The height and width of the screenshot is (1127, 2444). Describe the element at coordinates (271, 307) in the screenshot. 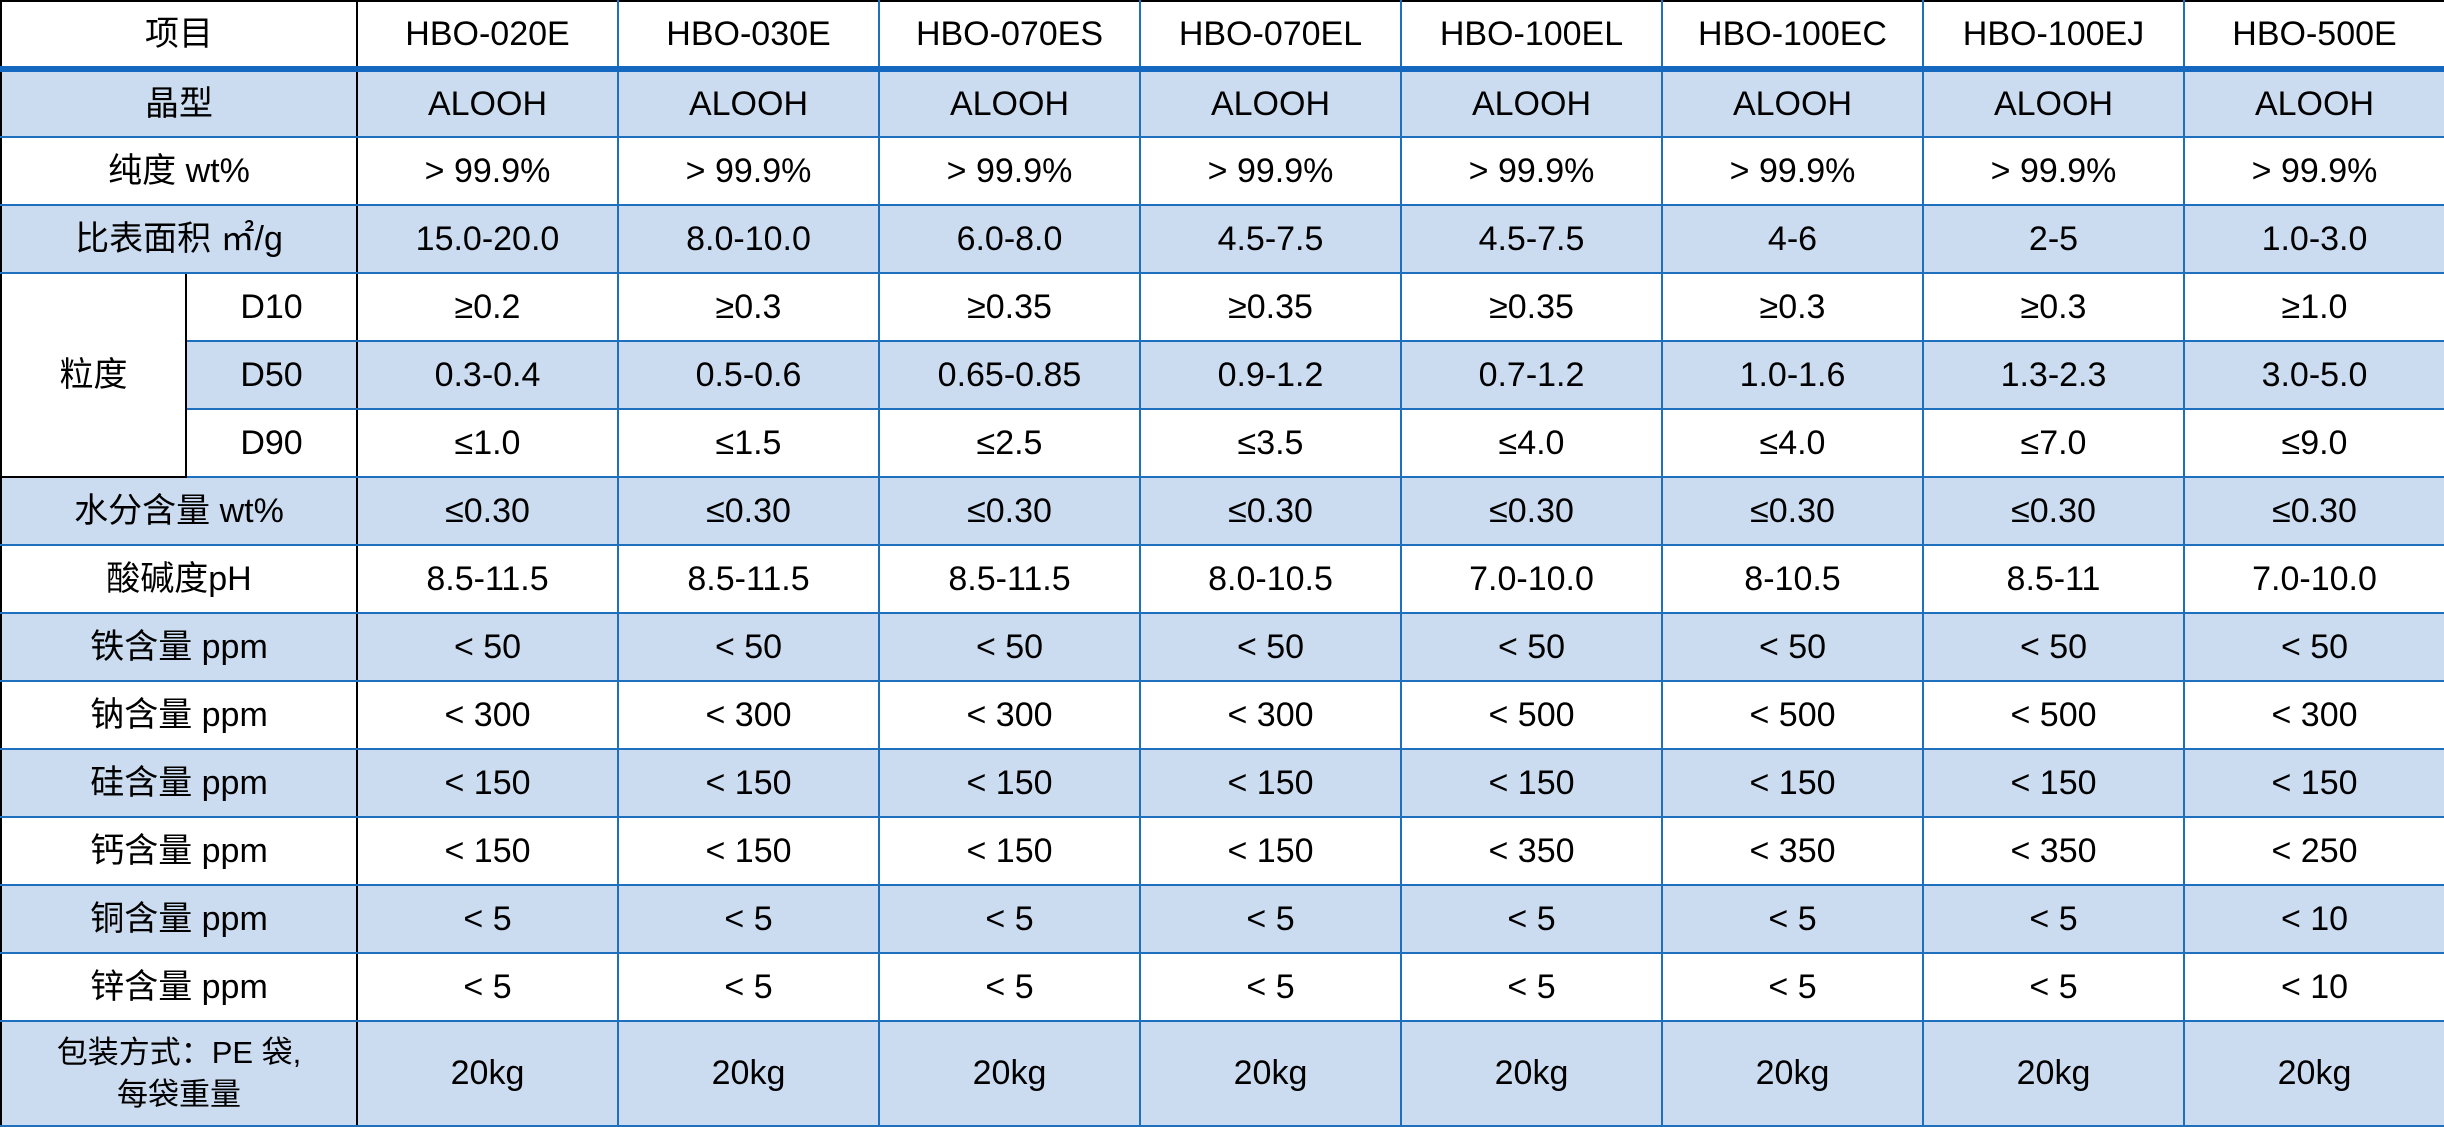

I see `particle-sub-label-cell: D10` at that location.